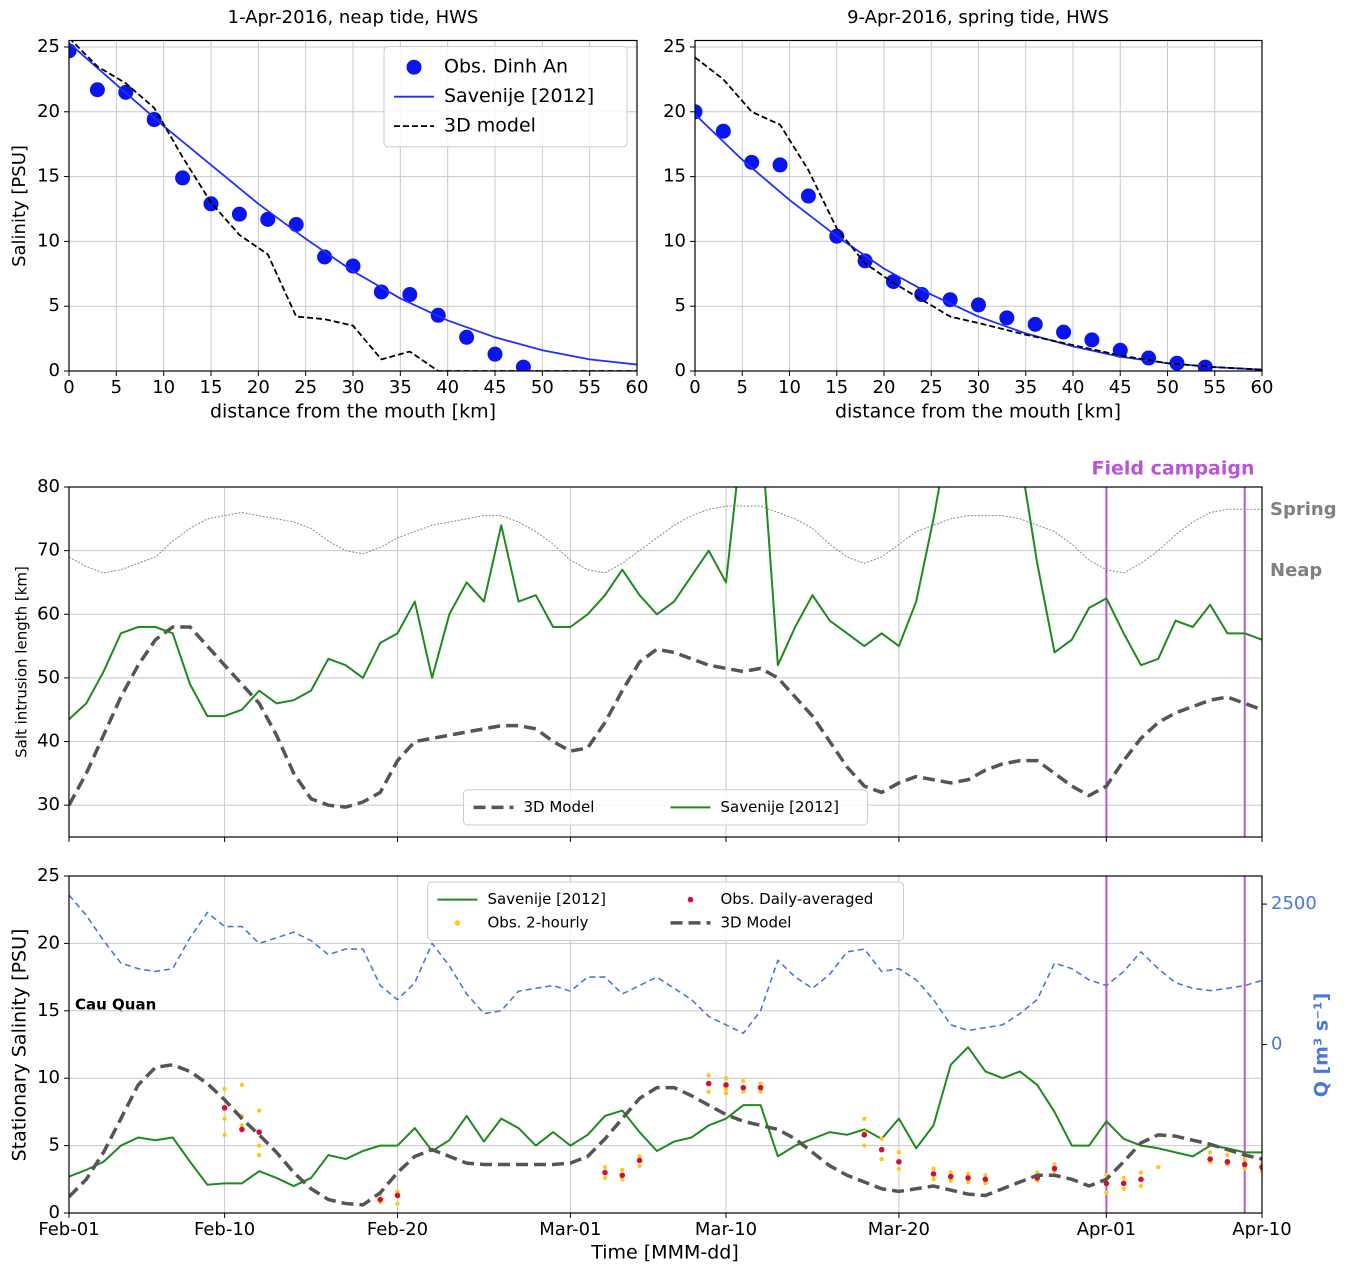 The height and width of the screenshot is (1268, 1351). I want to click on x-tick-label: Feb-01, so click(68, 1229).